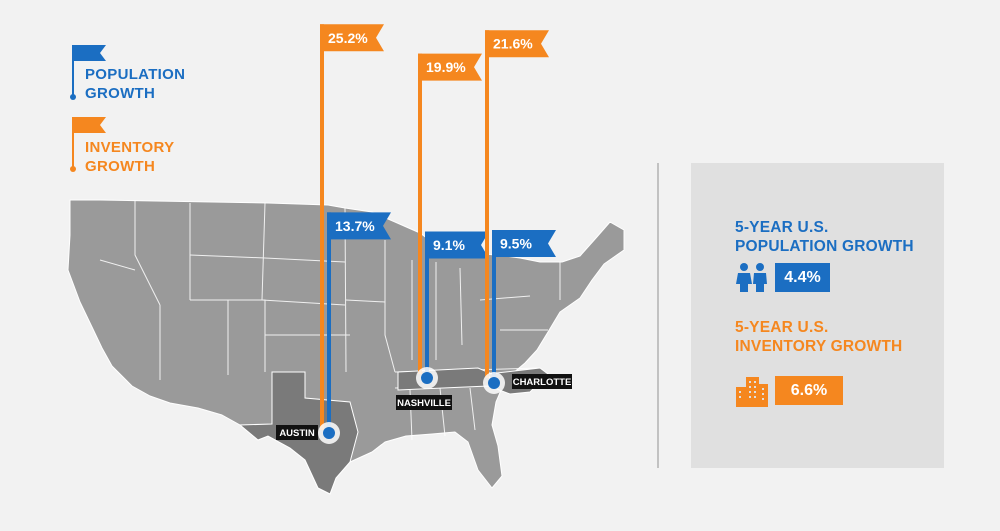 The width and height of the screenshot is (1000, 531). Describe the element at coordinates (120, 93) in the screenshot. I see `legend-population-line2: GROWTH` at that location.